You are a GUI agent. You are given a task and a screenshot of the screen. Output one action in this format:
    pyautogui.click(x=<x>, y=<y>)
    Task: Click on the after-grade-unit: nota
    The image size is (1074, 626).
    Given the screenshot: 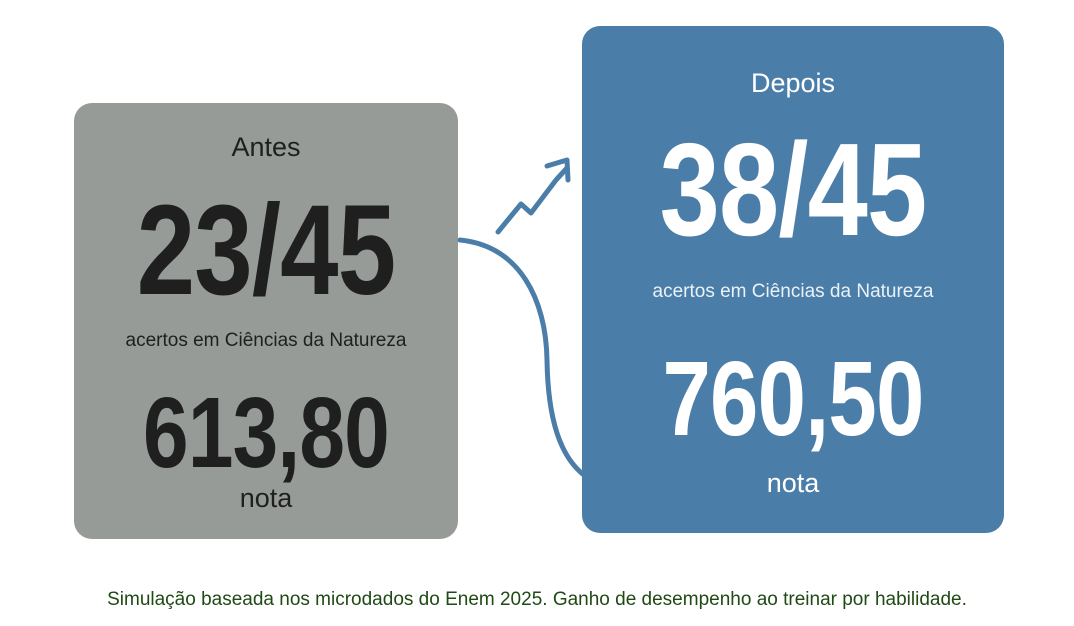 What is the action you would take?
    pyautogui.click(x=793, y=483)
    